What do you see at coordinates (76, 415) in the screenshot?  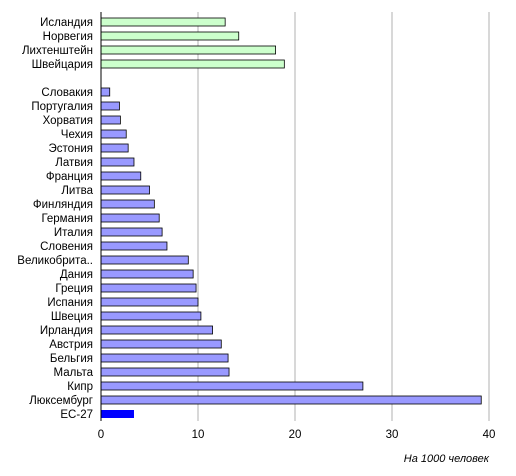 I see `category-label: ЕС-27` at bounding box center [76, 415].